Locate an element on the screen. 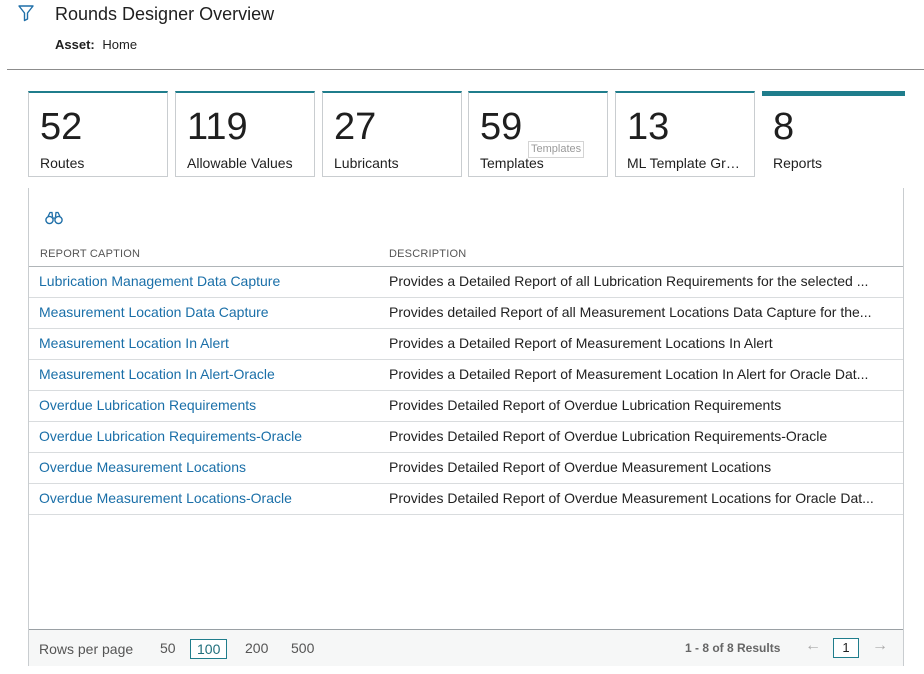 The image size is (924, 674). report-caption-link: Measurement Location In Alert-Oracle is located at coordinates (157, 374).